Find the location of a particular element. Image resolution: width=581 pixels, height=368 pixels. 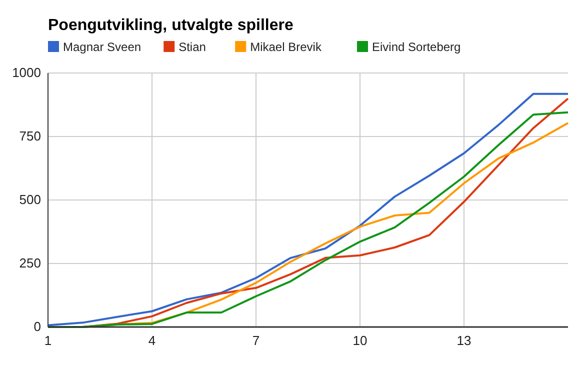

y-tick-label: 1000 is located at coordinates (26, 72).